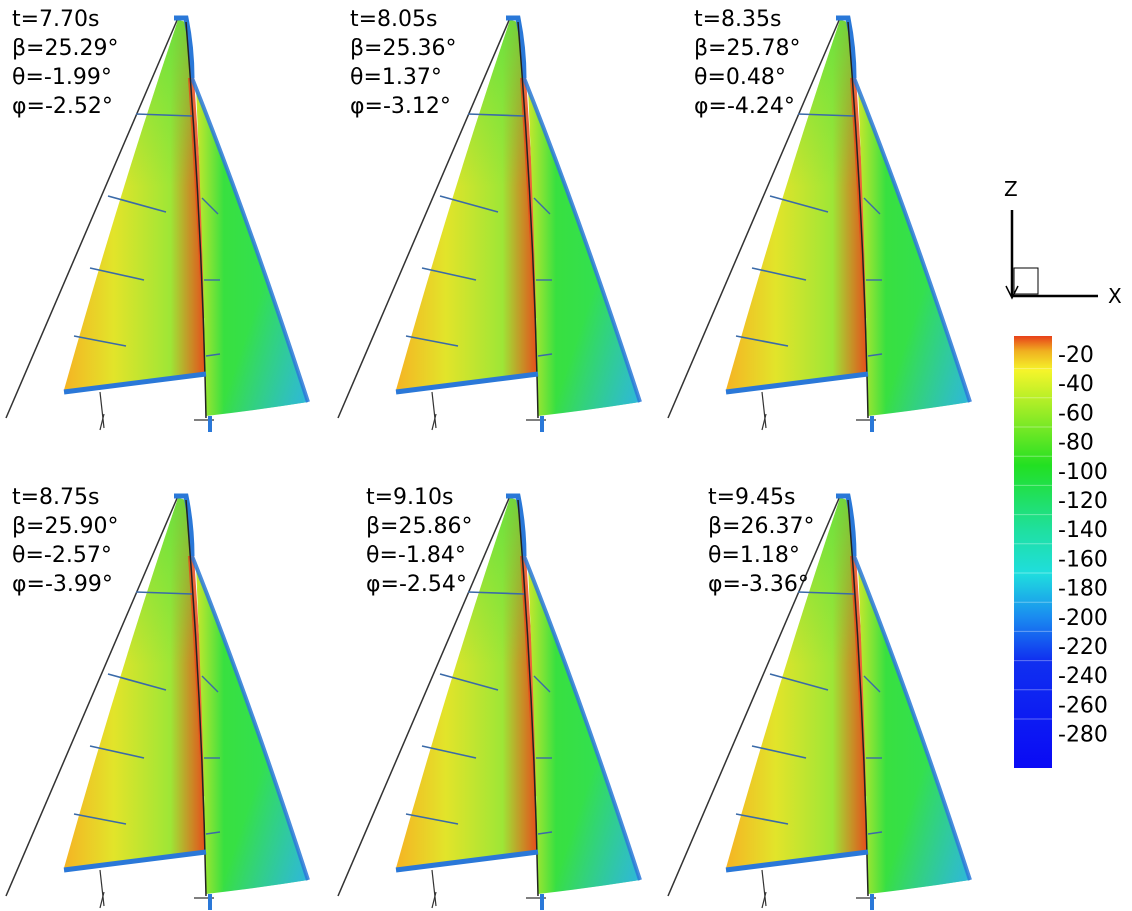 This screenshot has width=1132, height=911. I want to click on panel-3-beta: β=25.78°, so click(747, 48).